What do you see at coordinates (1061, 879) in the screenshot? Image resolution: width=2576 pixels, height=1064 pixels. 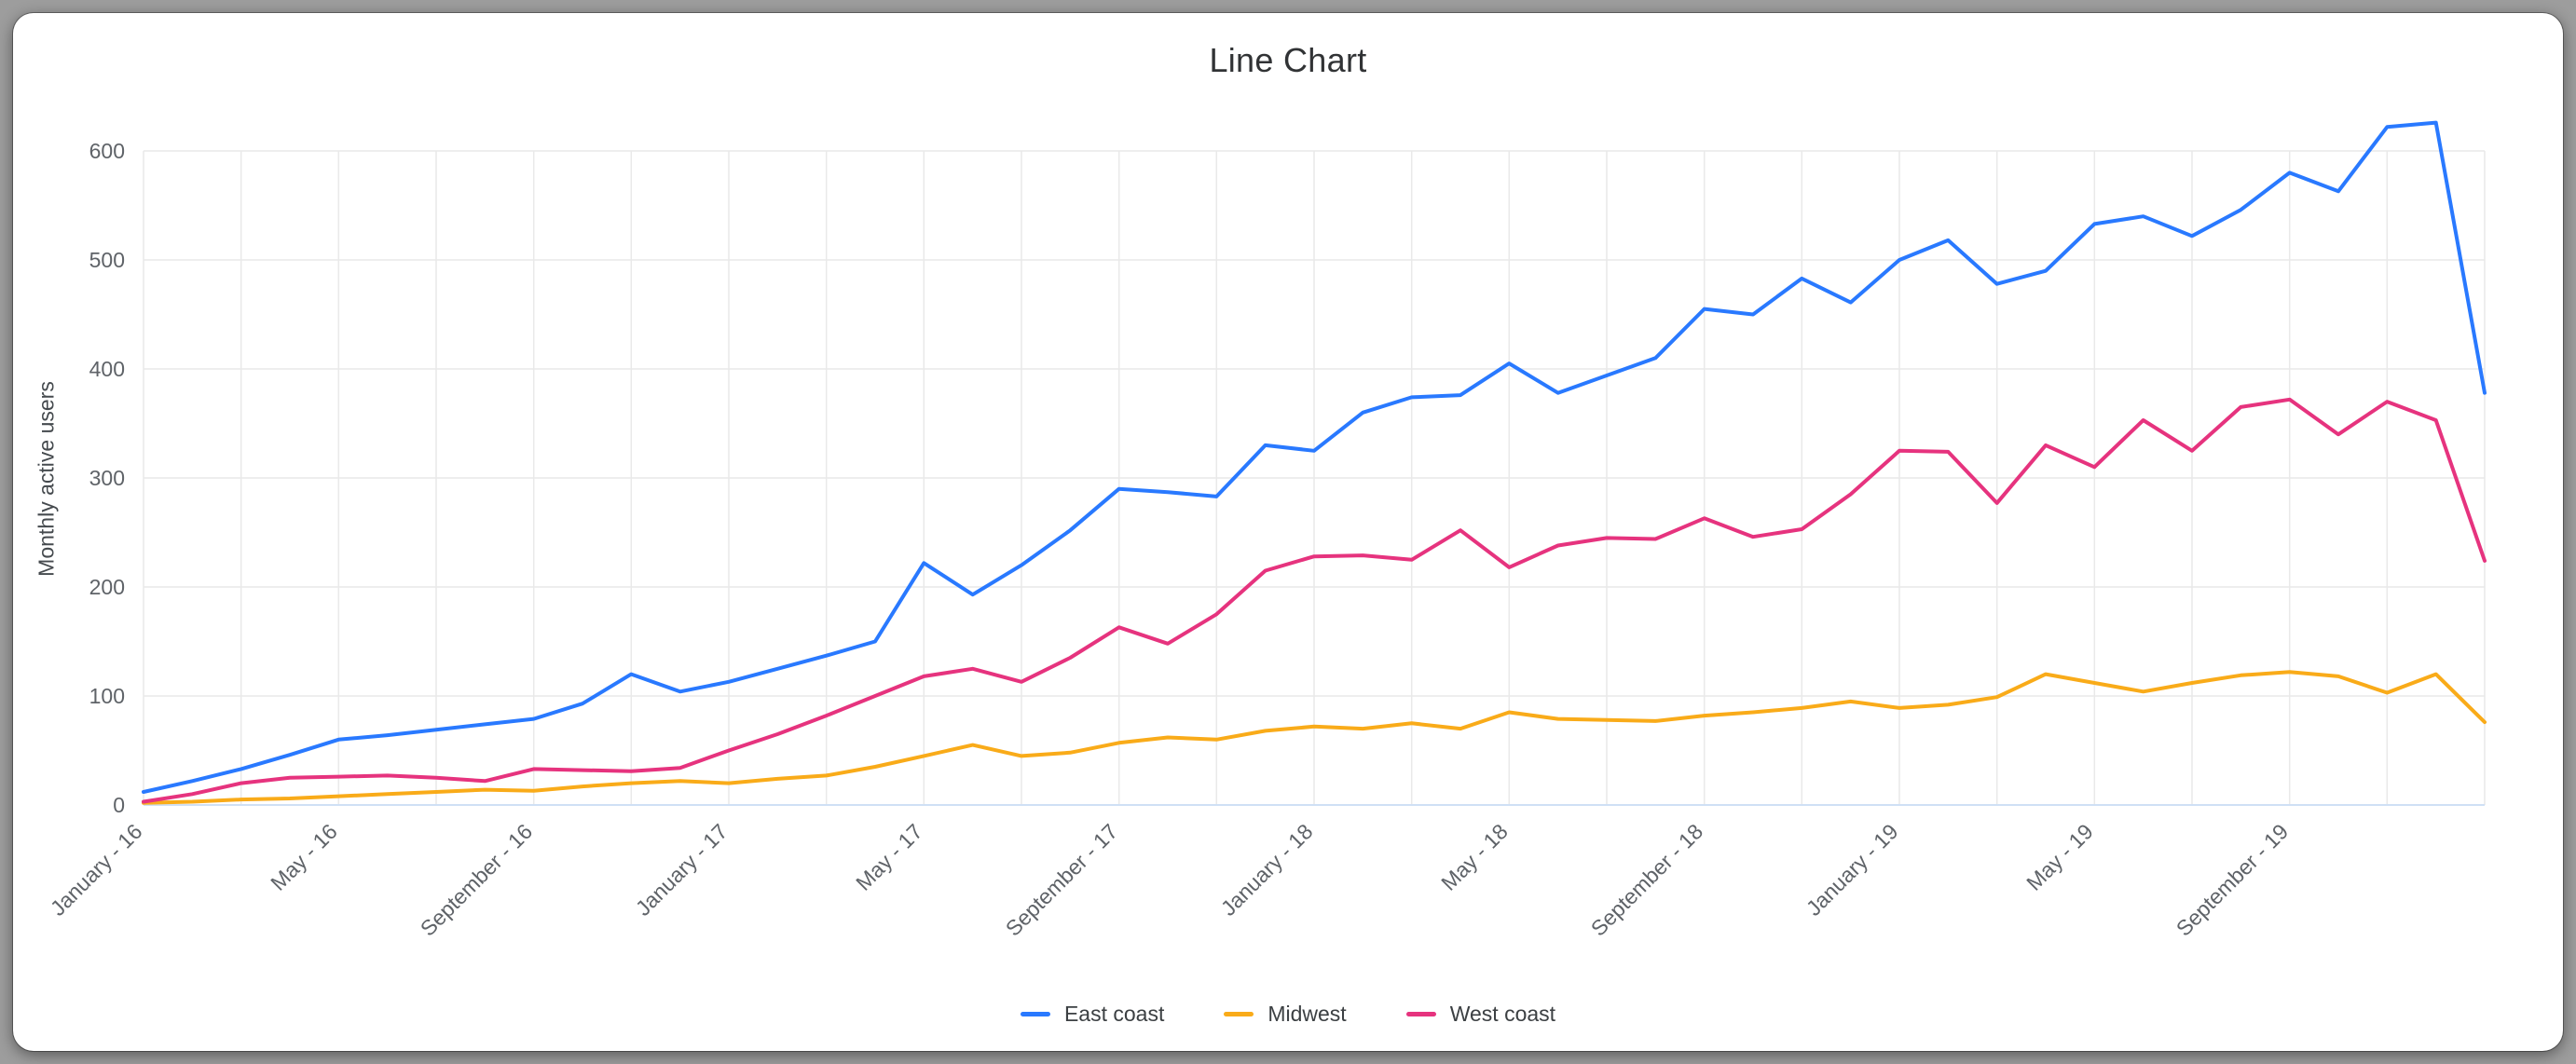 I see `svg-text: September - 17` at bounding box center [1061, 879].